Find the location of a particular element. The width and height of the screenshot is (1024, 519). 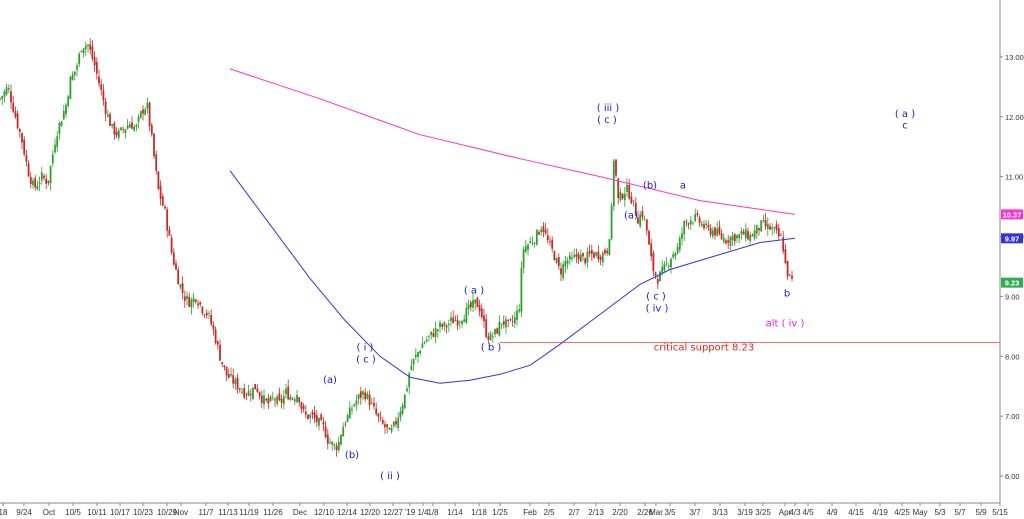

x-tick-label: 4/9 is located at coordinates (832, 512).